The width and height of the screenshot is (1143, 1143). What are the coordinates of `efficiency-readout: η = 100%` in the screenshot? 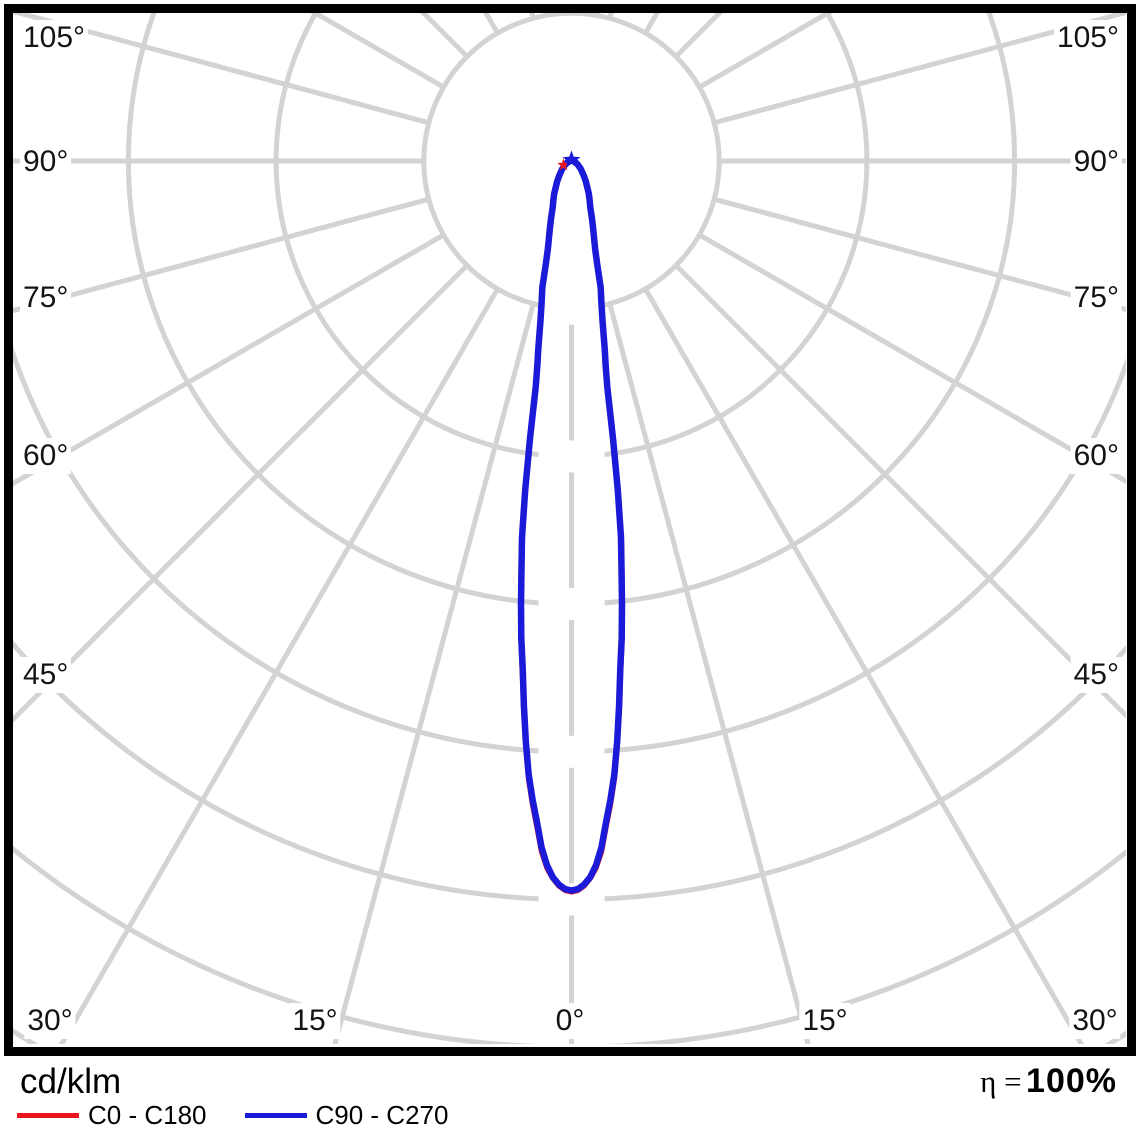 It's located at (1048, 1081).